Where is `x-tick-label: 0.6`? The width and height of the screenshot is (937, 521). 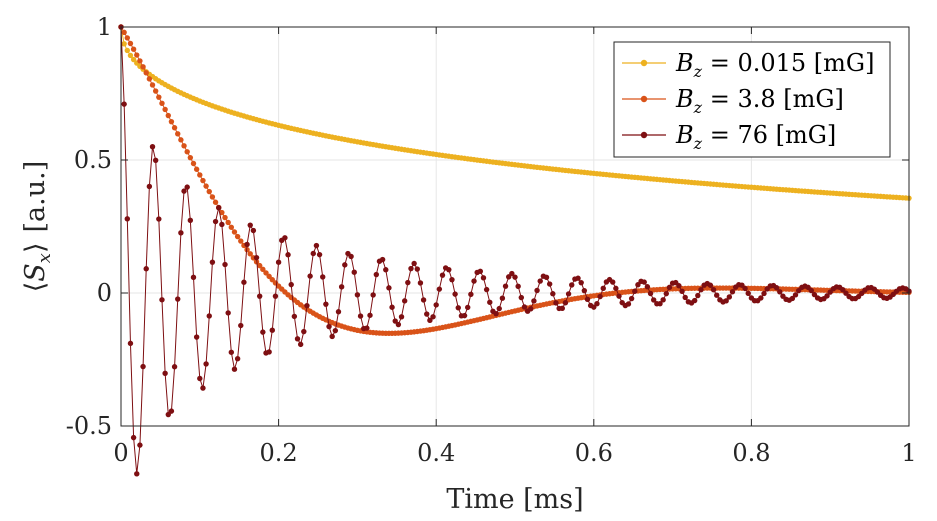
x-tick-label: 0.6 is located at coordinates (594, 453).